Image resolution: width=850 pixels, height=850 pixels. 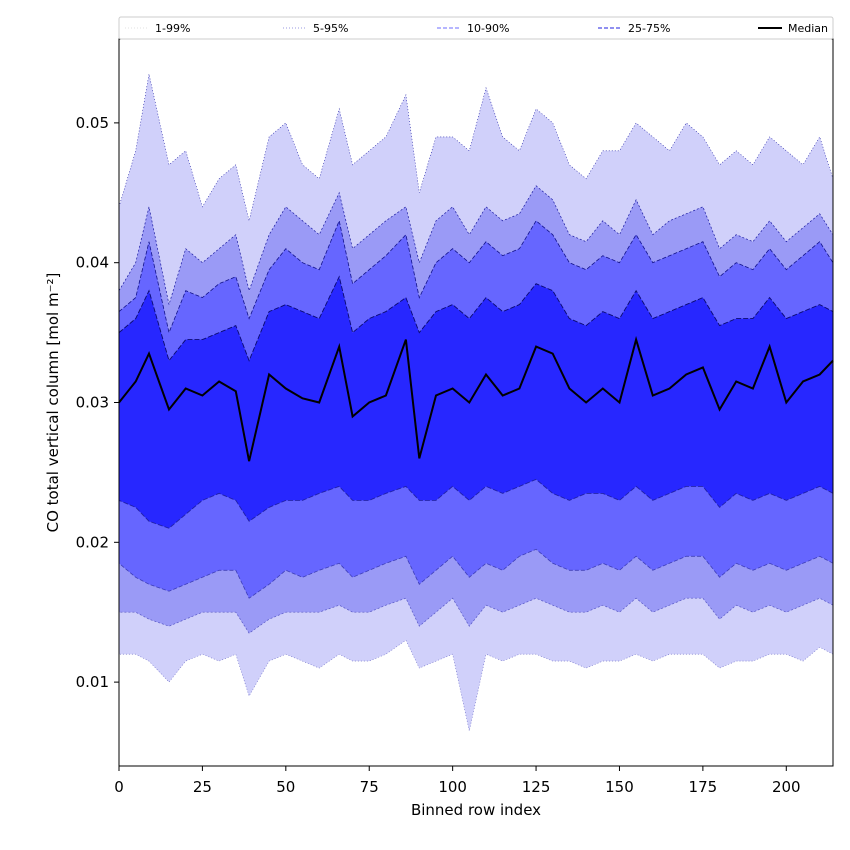 I want to click on band-10to90-upper-line, so click(x=476, y=276).